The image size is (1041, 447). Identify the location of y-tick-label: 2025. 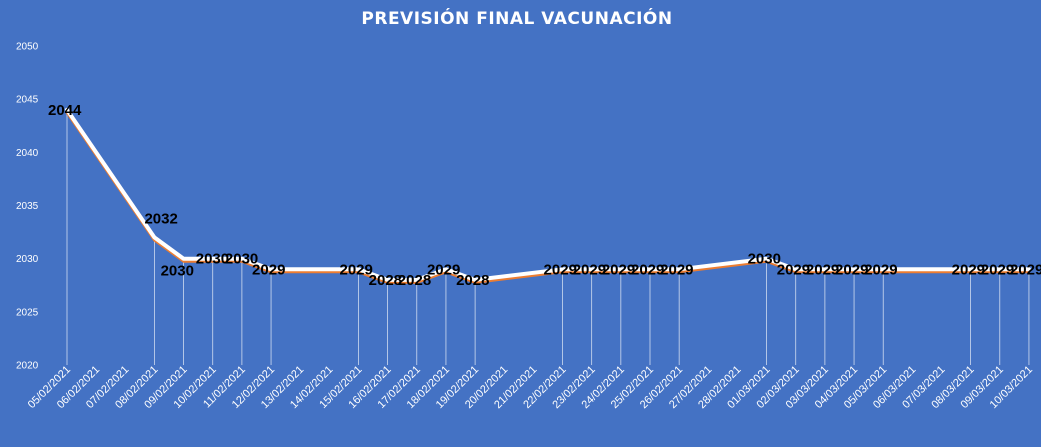
(27, 312).